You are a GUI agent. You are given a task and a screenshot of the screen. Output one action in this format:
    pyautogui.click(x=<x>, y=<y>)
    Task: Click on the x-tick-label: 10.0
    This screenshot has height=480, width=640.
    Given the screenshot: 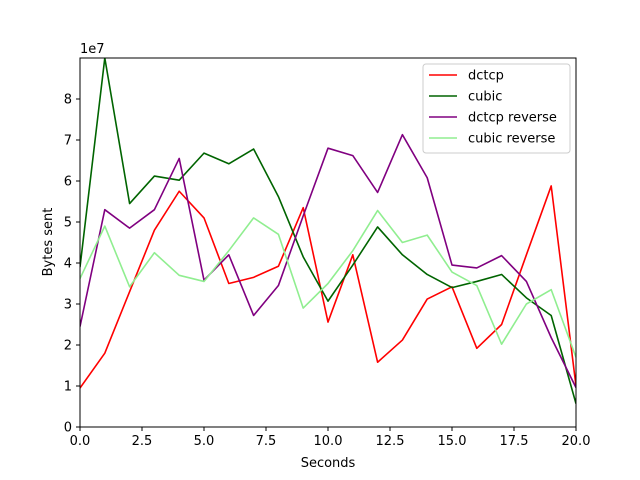 What is the action you would take?
    pyautogui.click(x=328, y=441)
    